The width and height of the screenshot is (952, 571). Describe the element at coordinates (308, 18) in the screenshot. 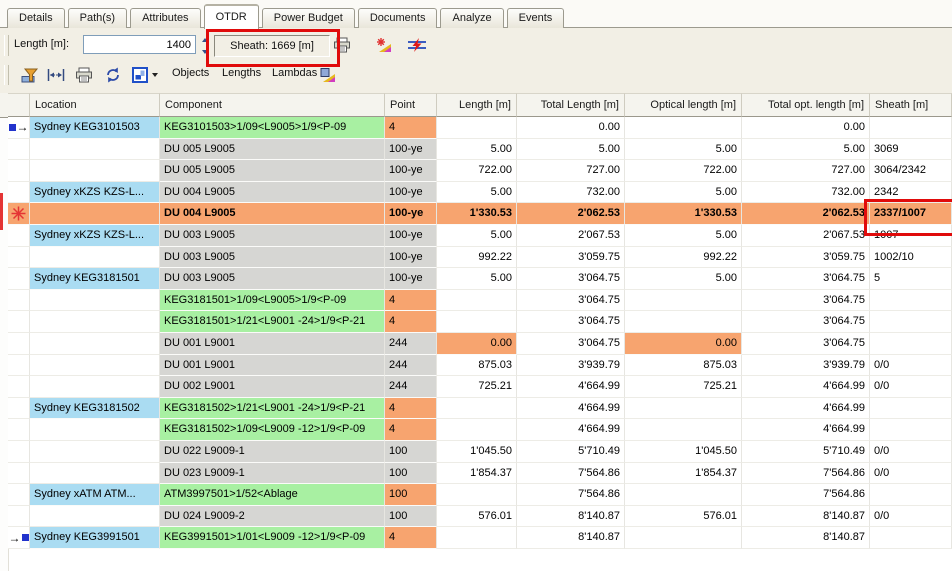

I see `tab-power-budget: Power Budget` at that location.